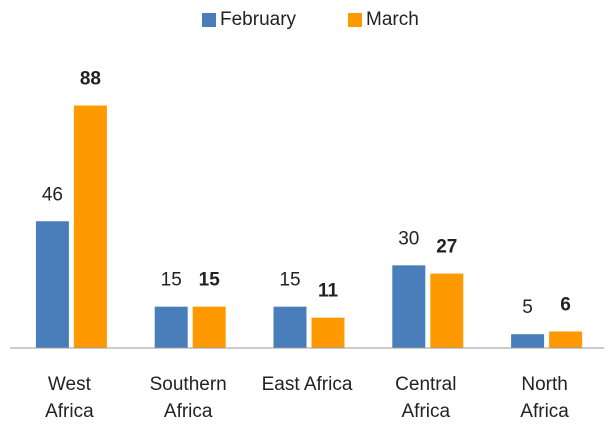 This screenshot has height=430, width=614. Describe the element at coordinates (188, 398) in the screenshot. I see `x-tick-label: Southern Africa` at that location.